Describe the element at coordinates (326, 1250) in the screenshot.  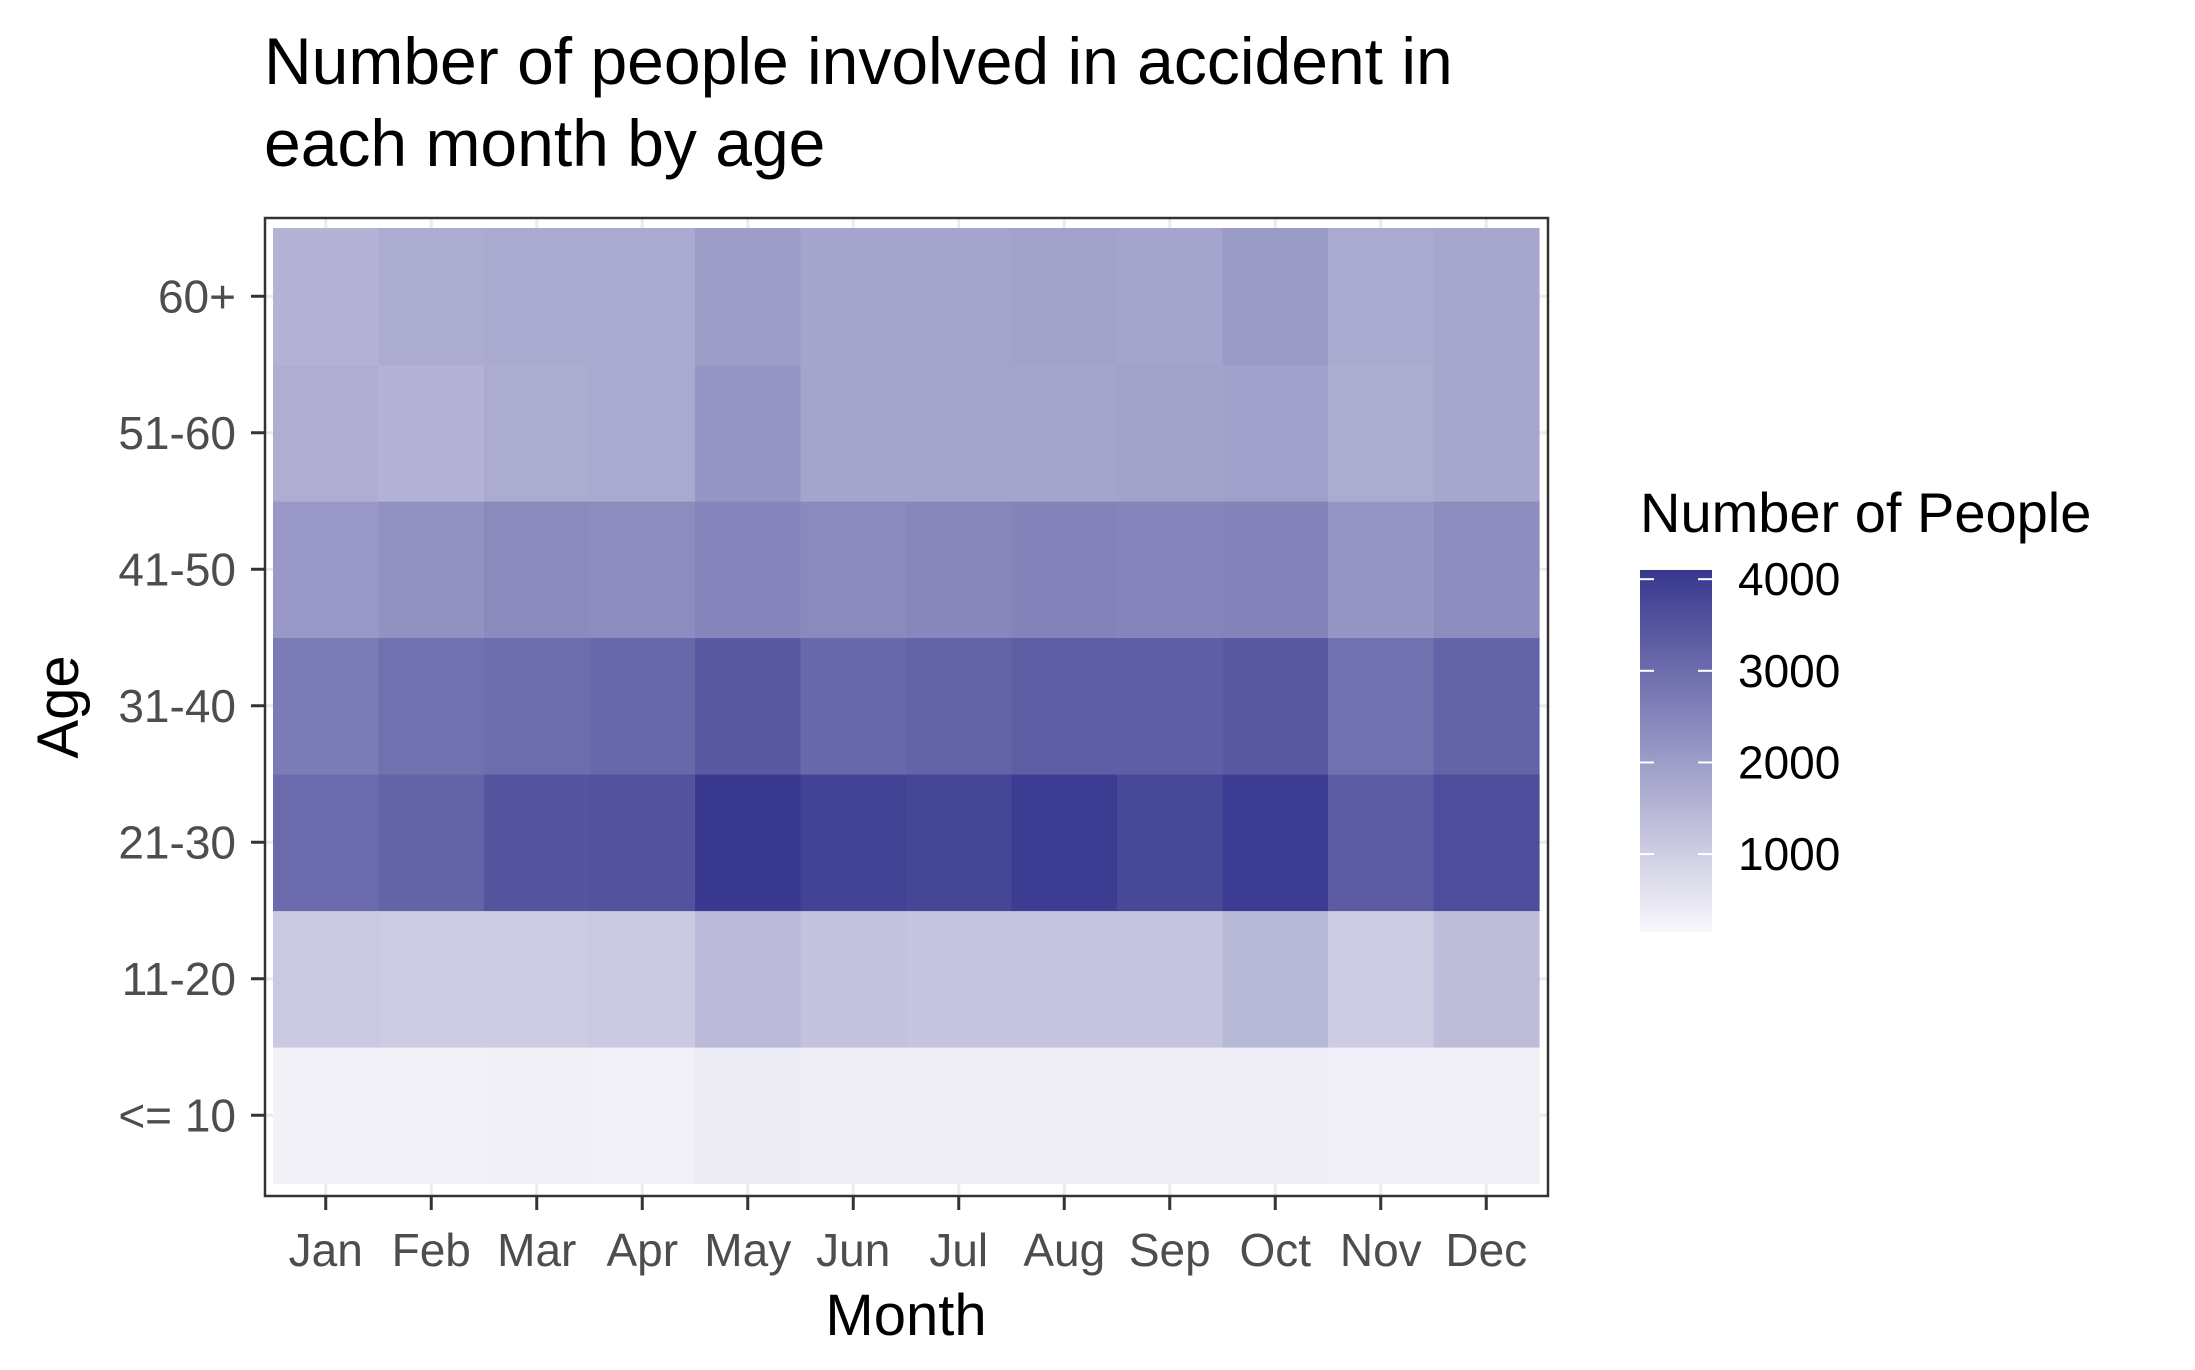
I see `x-tick-label: Jan` at that location.